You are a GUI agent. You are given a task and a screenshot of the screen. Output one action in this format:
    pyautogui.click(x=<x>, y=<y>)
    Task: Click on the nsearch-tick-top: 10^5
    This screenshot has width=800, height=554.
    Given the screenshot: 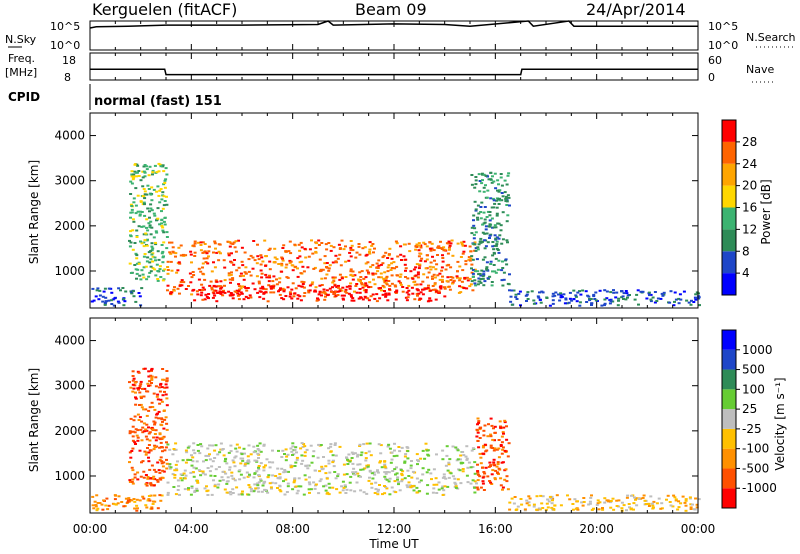 What is the action you would take?
    pyautogui.click(x=723, y=26)
    